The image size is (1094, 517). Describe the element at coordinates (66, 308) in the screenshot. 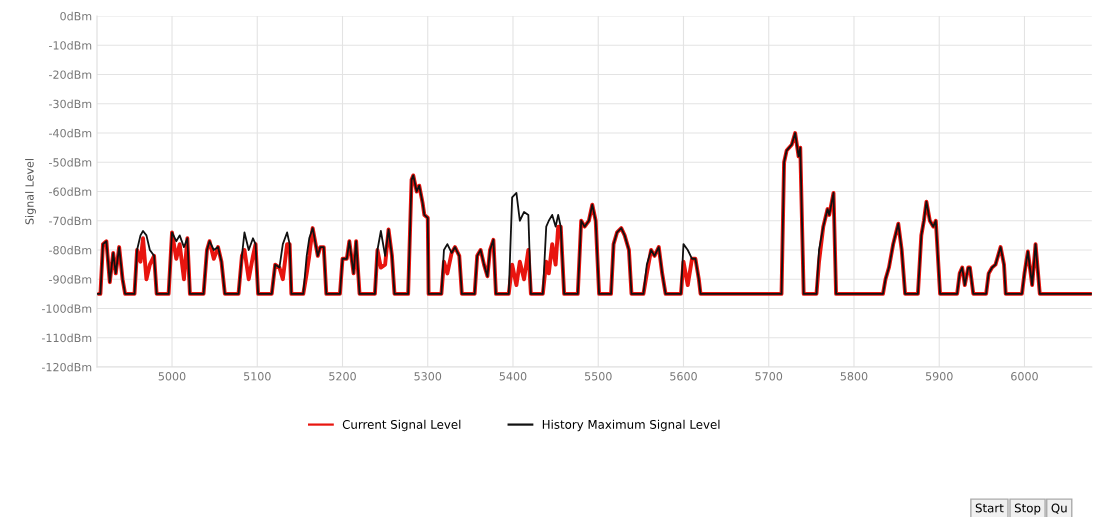

I see `y-tick-label: -100dBm` at that location.